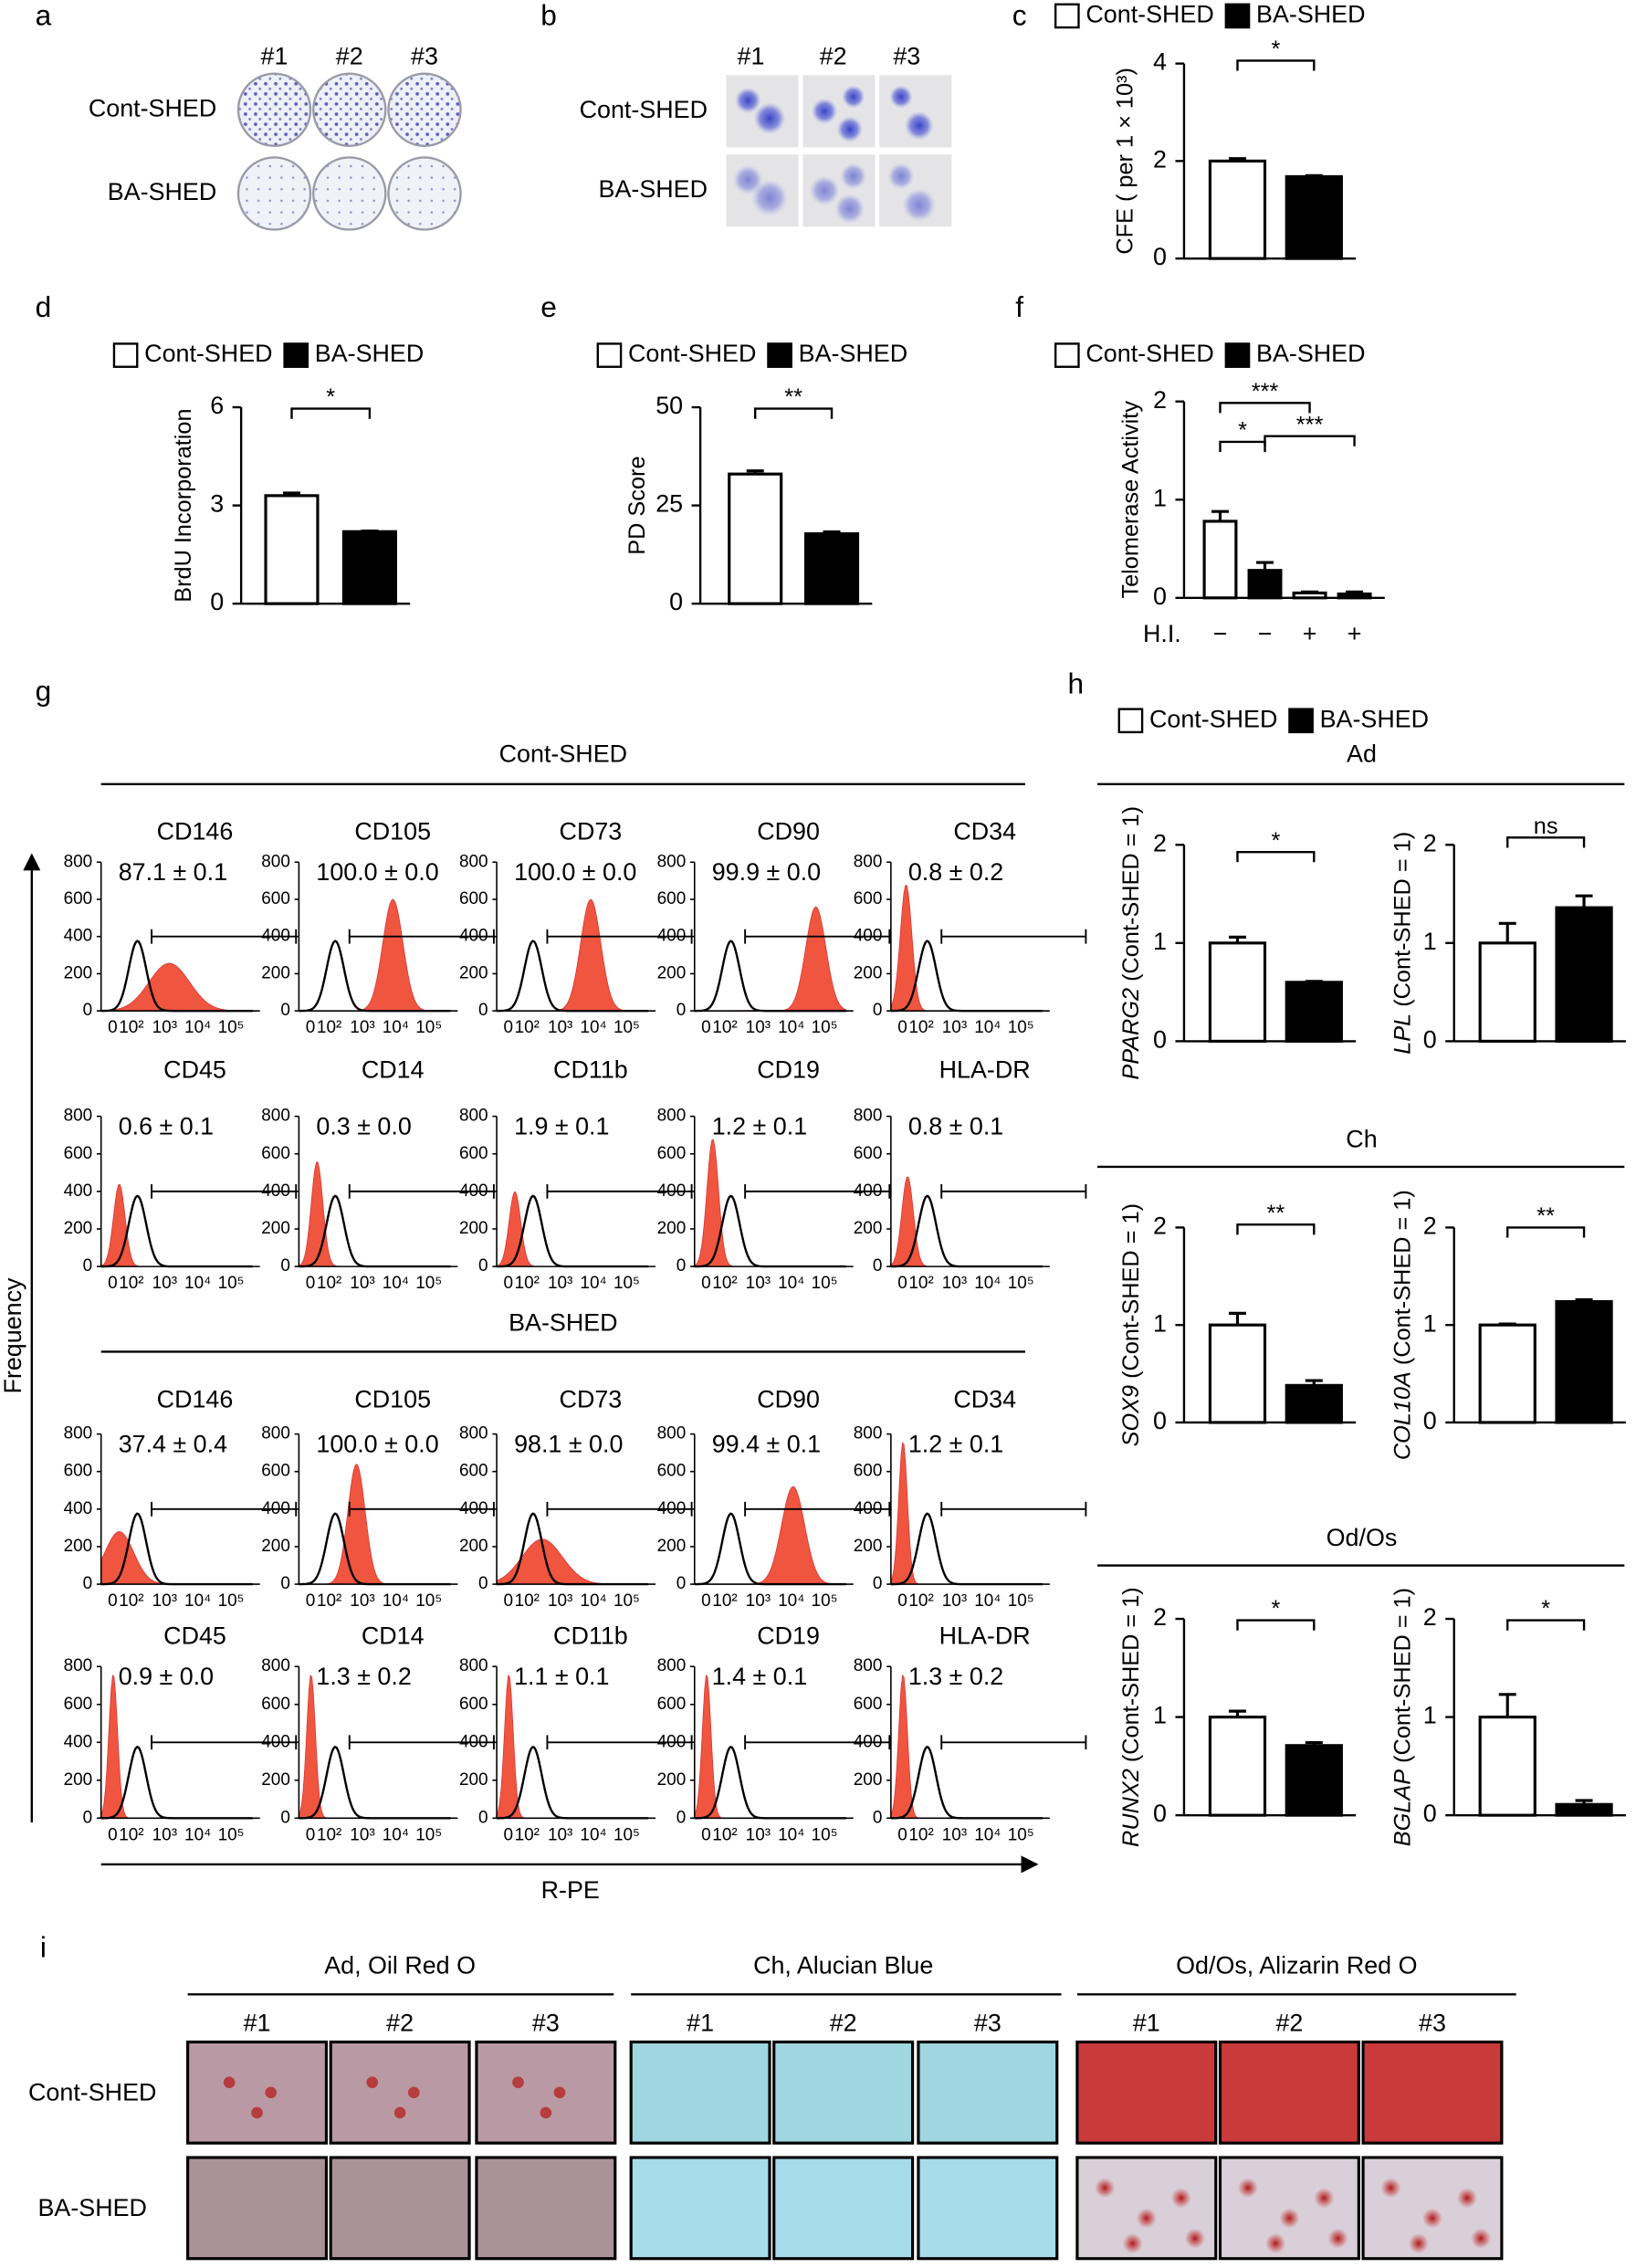  I want to click on marker-label: CD146, so click(195, 831).